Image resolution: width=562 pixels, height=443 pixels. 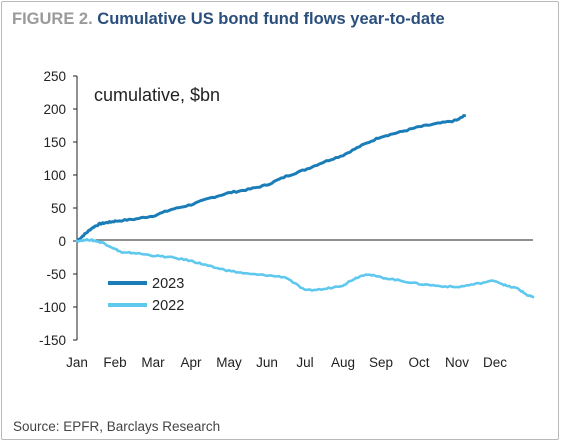 What do you see at coordinates (54, 142) in the screenshot?
I see `y-tick-label: 150` at bounding box center [54, 142].